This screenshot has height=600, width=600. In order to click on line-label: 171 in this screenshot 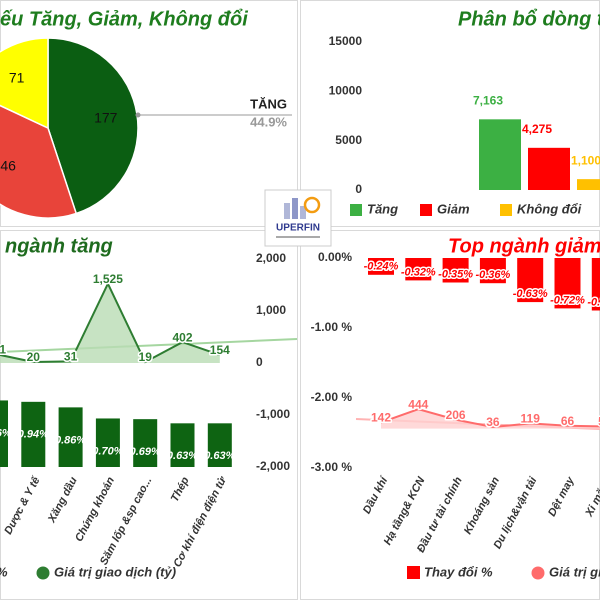, I will do `click(3, 349)`.